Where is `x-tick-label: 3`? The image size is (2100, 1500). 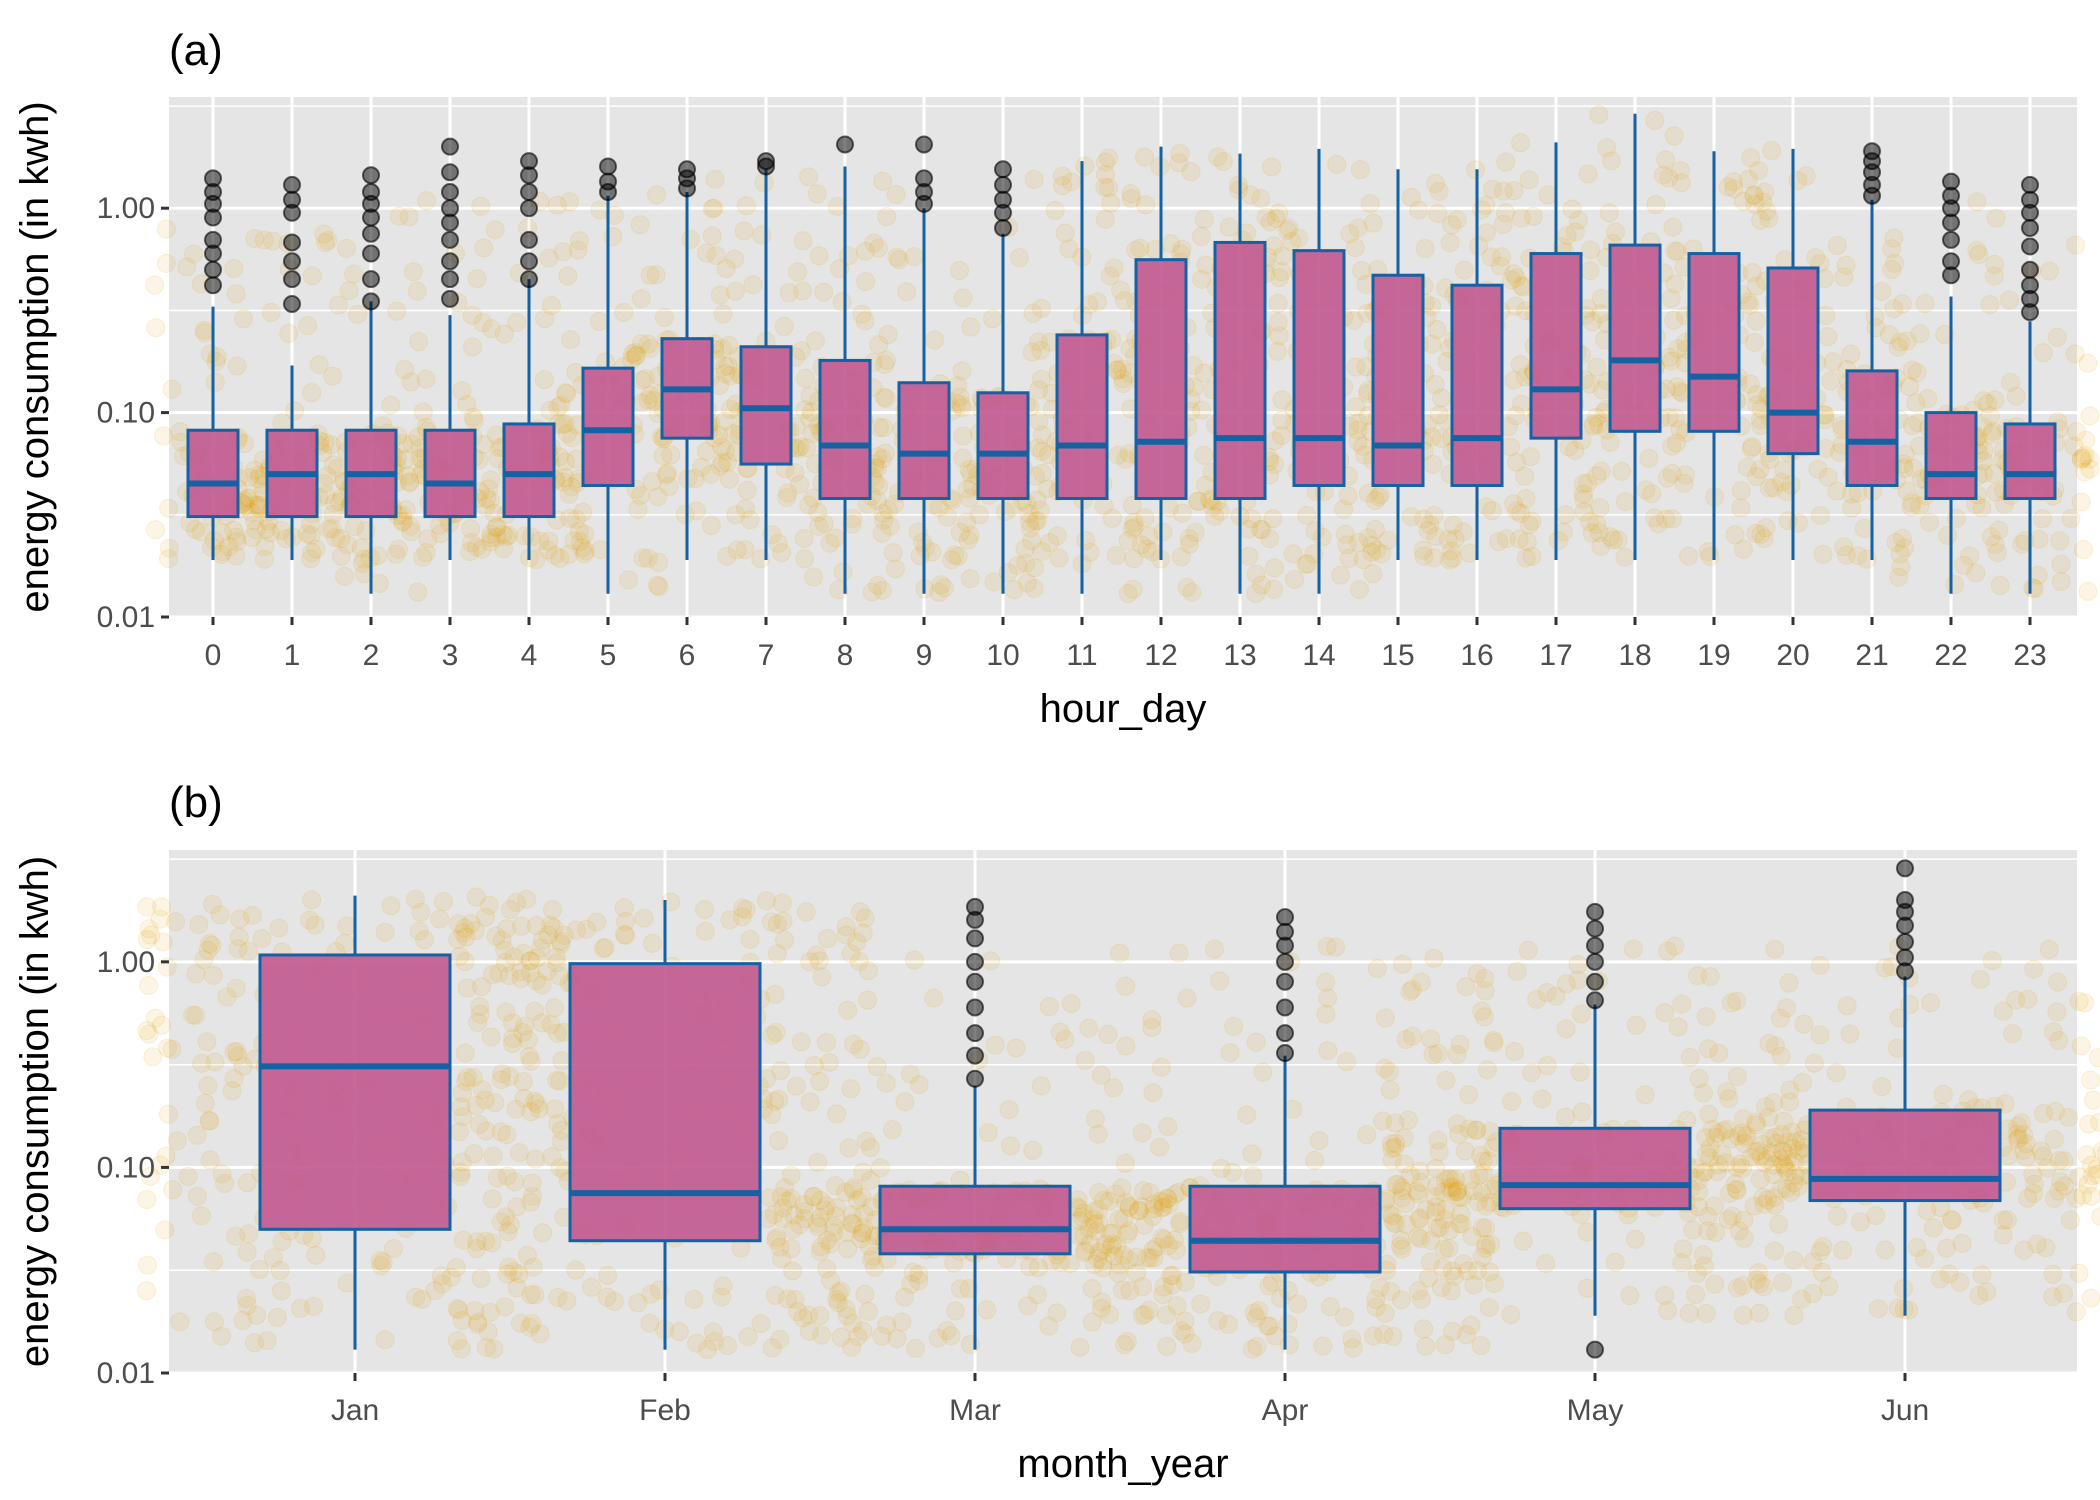
x-tick-label: 3 is located at coordinates (450, 655).